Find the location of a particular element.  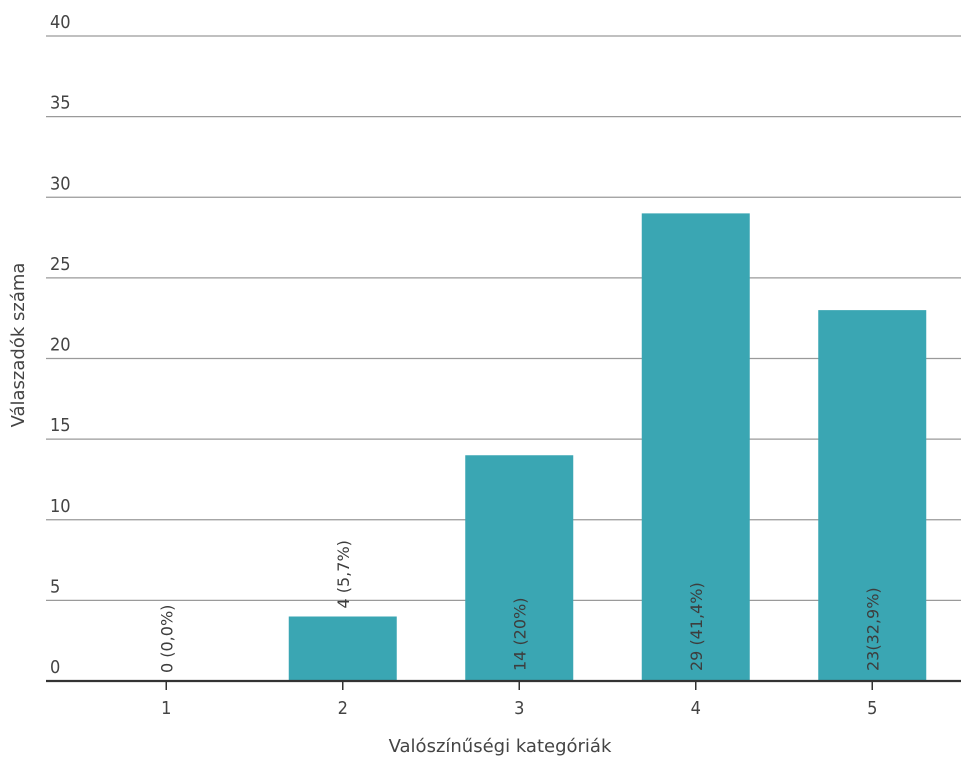

y-tick-label: 5 is located at coordinates (55, 586).